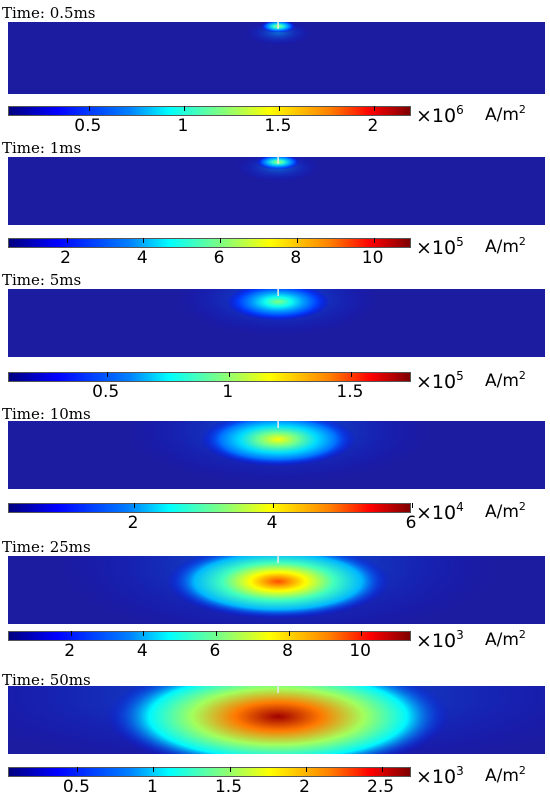 Image resolution: width=550 pixels, height=801 pixels. I want to click on colorbar-multiplier: ×10⁶, so click(440, 113).